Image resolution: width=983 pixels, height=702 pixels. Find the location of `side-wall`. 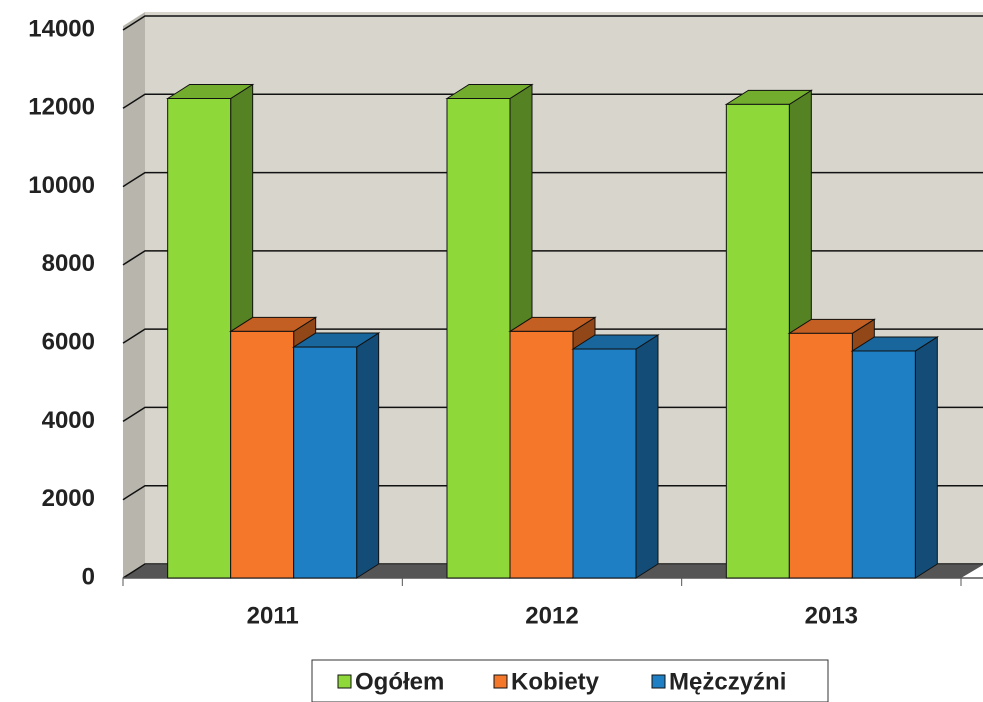

side-wall is located at coordinates (134, 295).